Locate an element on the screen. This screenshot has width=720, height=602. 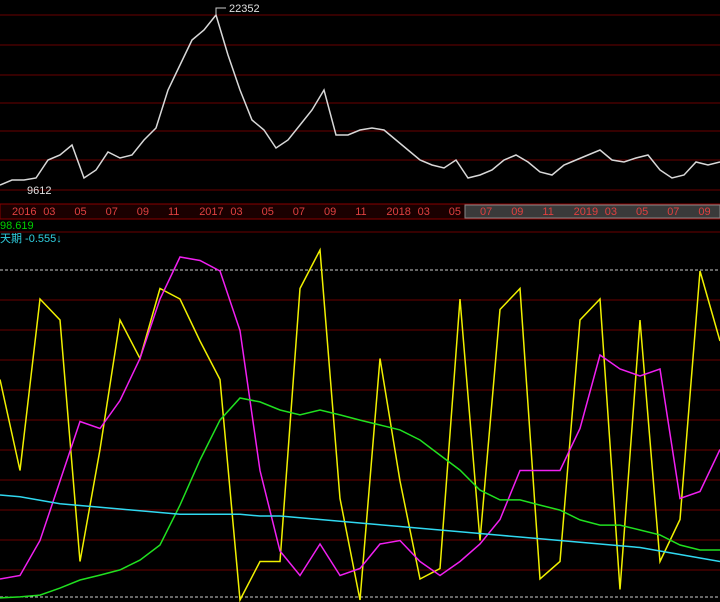
date-label: 2019 is located at coordinates (586, 212).